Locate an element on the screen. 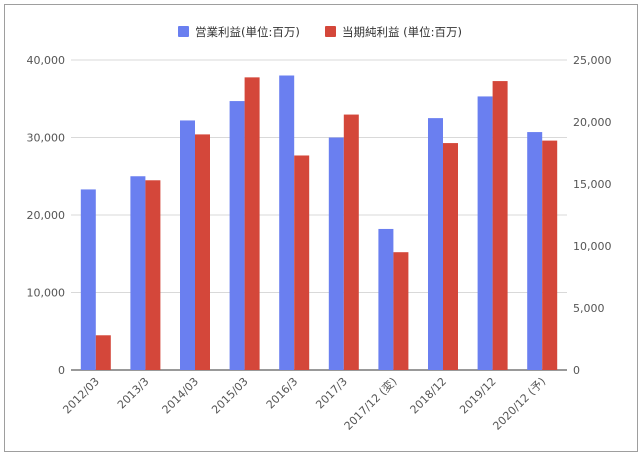 This screenshot has width=643, height=456. x-tick-label: 2020/12 (予) is located at coordinates (519, 404).